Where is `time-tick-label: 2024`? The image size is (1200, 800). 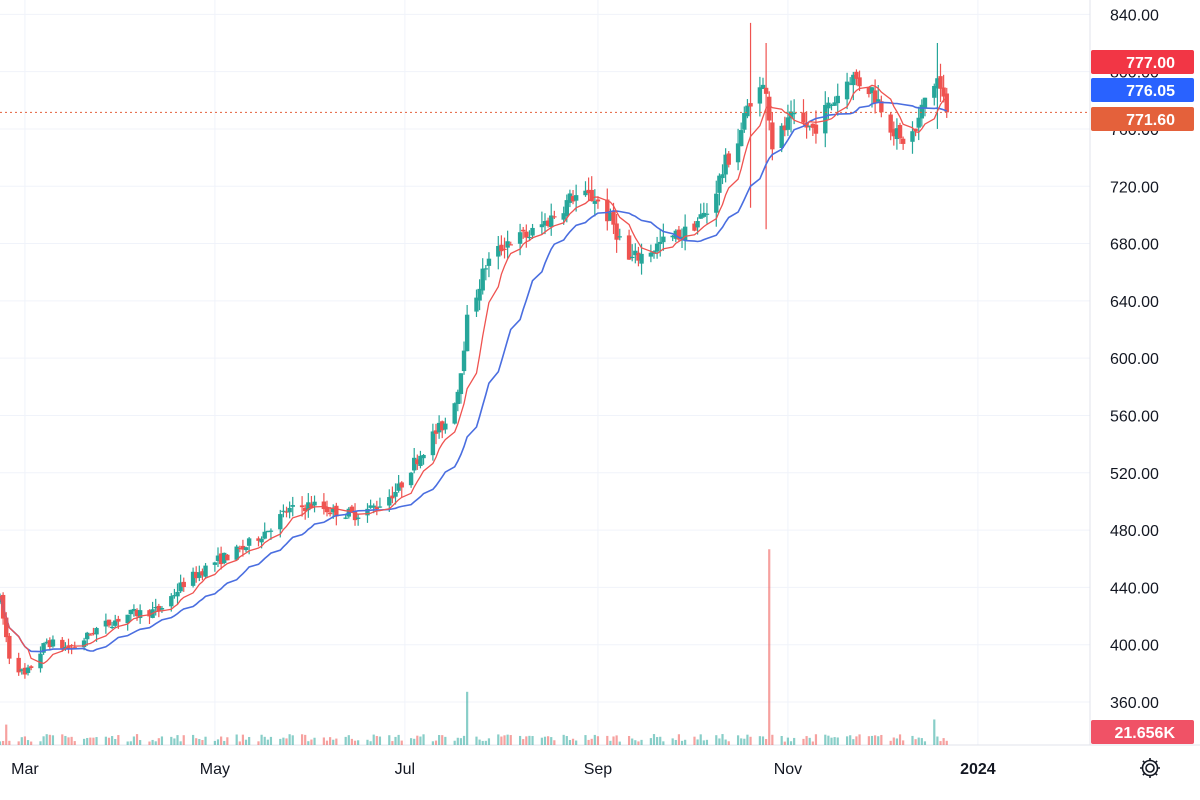
time-tick-label: 2024 is located at coordinates (978, 769).